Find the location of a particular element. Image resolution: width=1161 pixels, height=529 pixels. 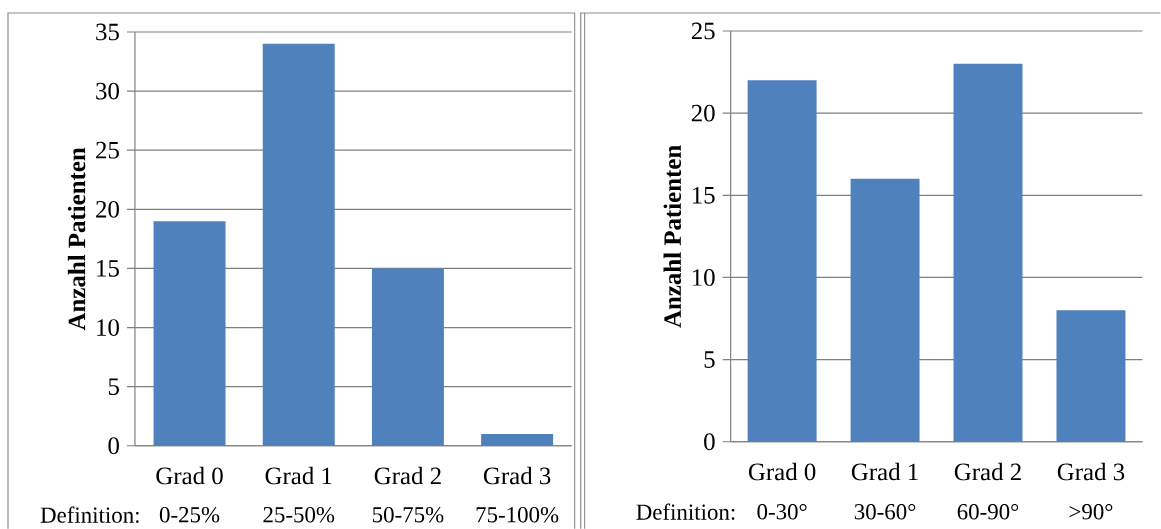

text: 0-25% is located at coordinates (189, 514).